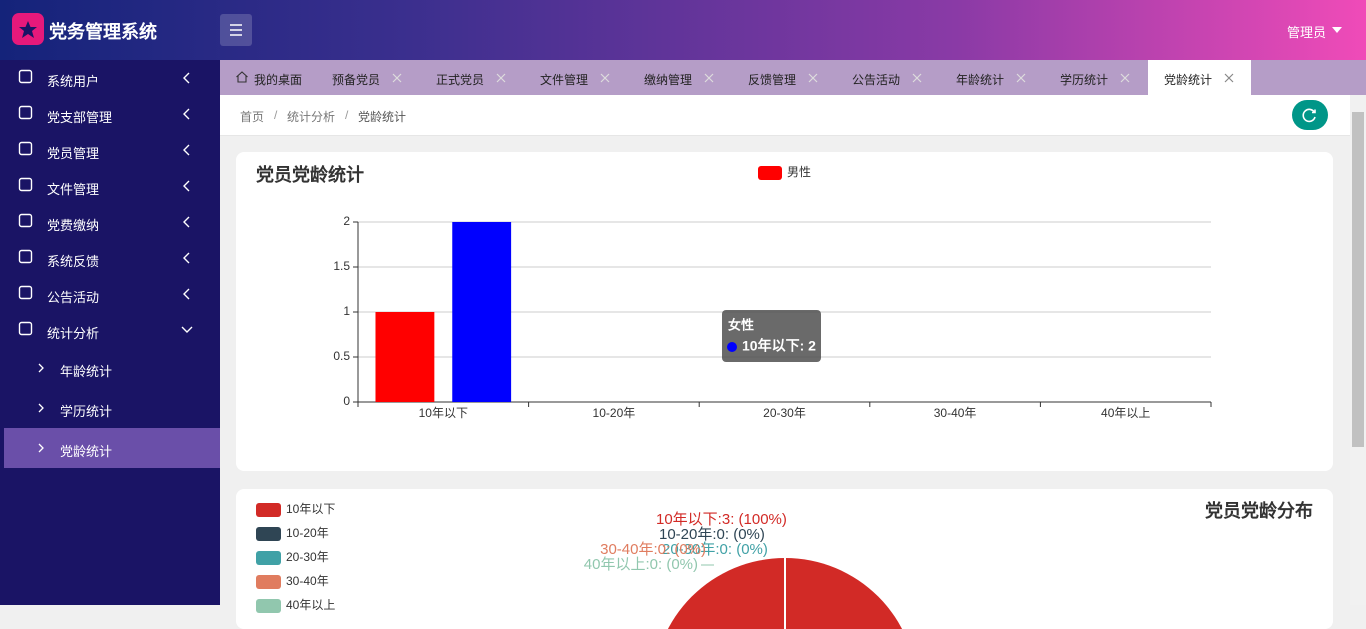 This screenshot has width=1366, height=629. Describe the element at coordinates (252, 117) in the screenshot. I see `breadcrumb-item: 首页` at that location.